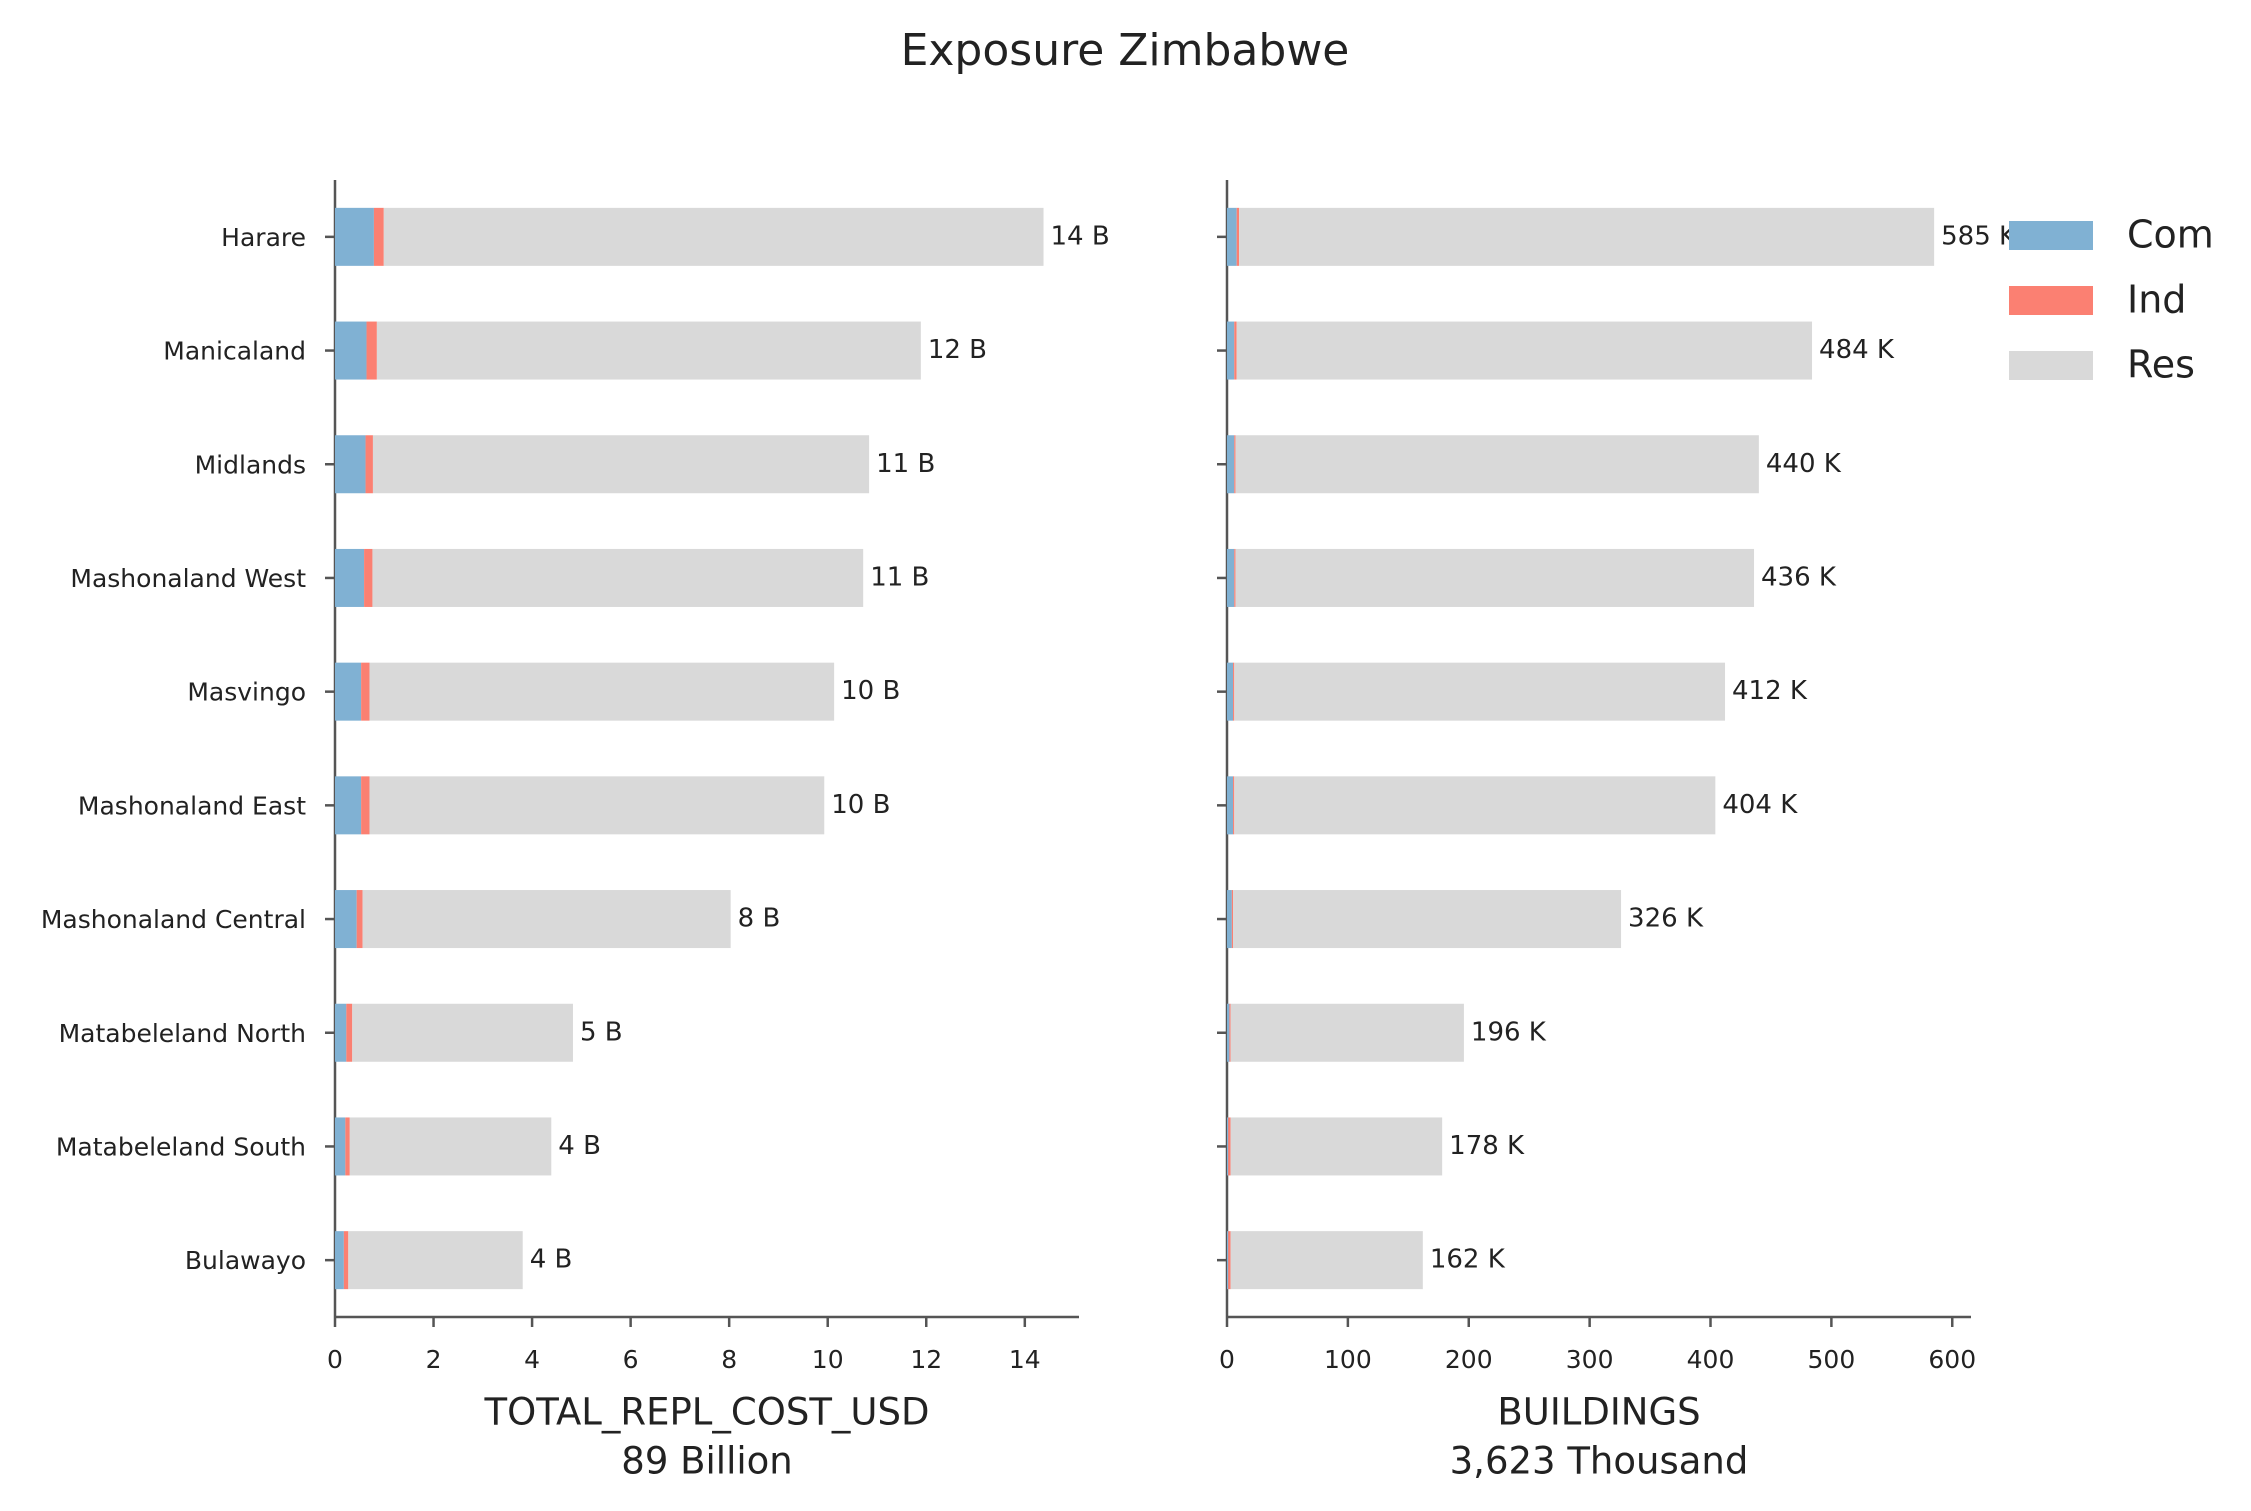 The width and height of the screenshot is (2251, 1511). Describe the element at coordinates (245, 1260) in the screenshot. I see `y-tick-label: Bulawayo` at that location.